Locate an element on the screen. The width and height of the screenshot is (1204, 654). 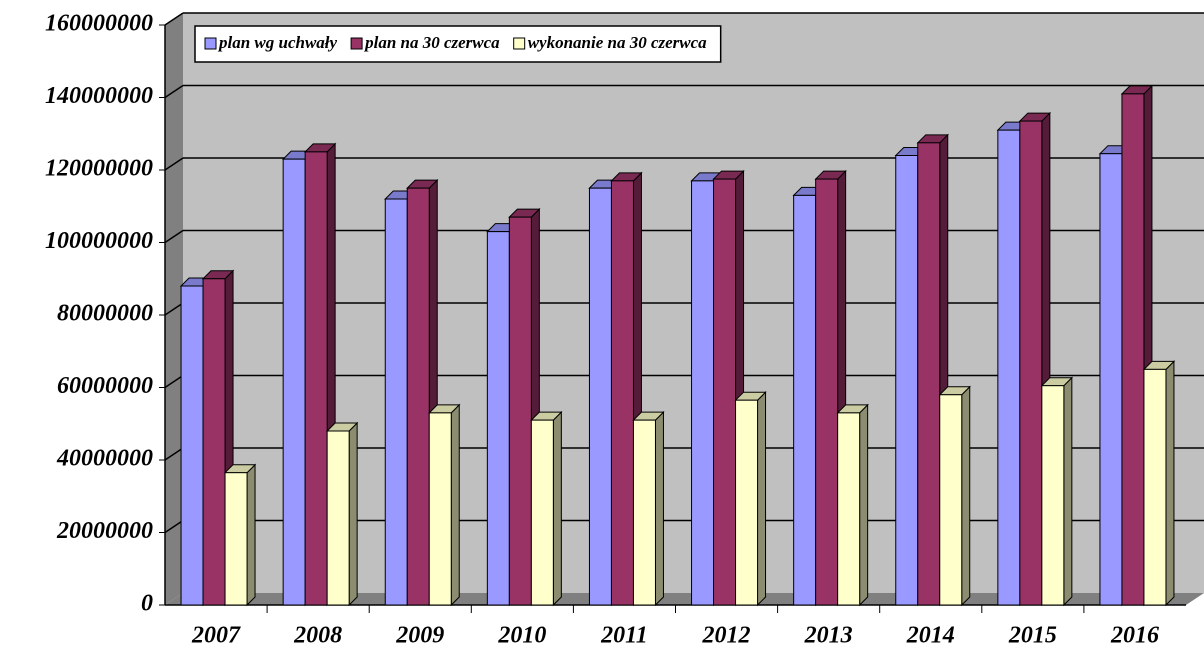
x-tick-label: 2014 is located at coordinates (930, 636).